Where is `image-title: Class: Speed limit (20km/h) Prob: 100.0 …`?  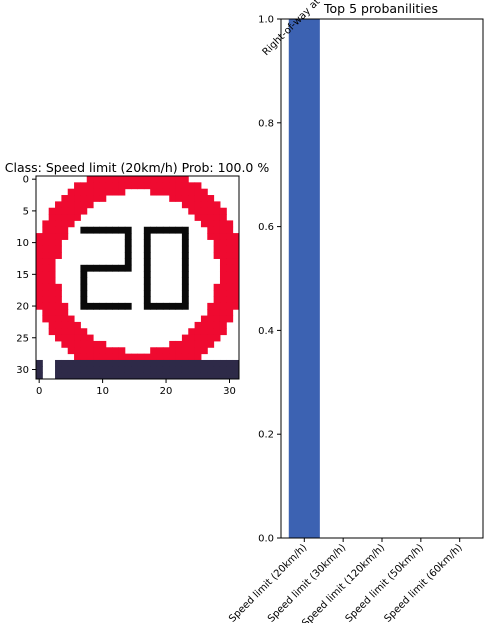 image-title: Class: Speed limit (20km/h) Prob: 100.0 … is located at coordinates (137, 167).